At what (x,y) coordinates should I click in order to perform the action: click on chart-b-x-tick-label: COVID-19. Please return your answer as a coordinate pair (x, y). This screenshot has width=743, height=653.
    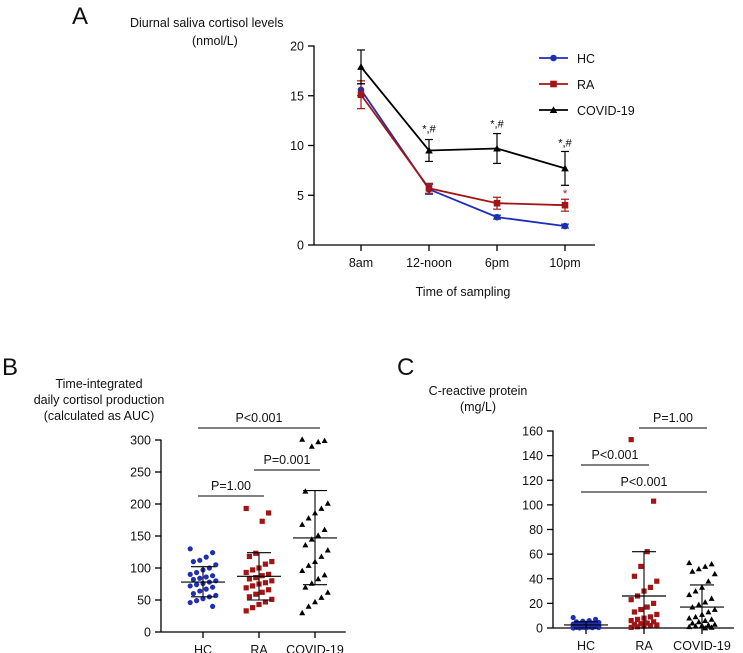
    Looking at the image, I should click on (315, 648).